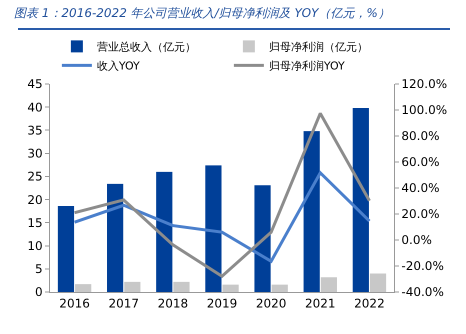  Describe the element at coordinates (35, 84) in the screenshot. I see `y-tick-label: 45` at that location.